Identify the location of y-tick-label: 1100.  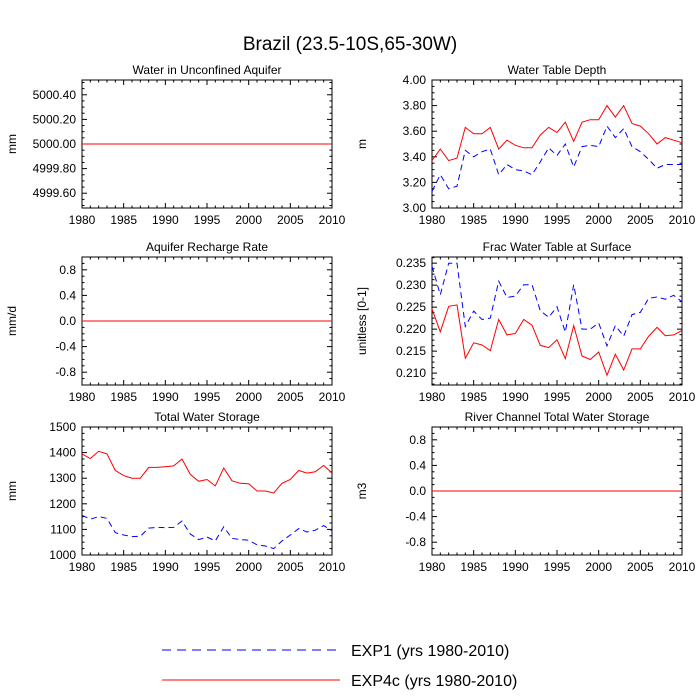
(63, 529).